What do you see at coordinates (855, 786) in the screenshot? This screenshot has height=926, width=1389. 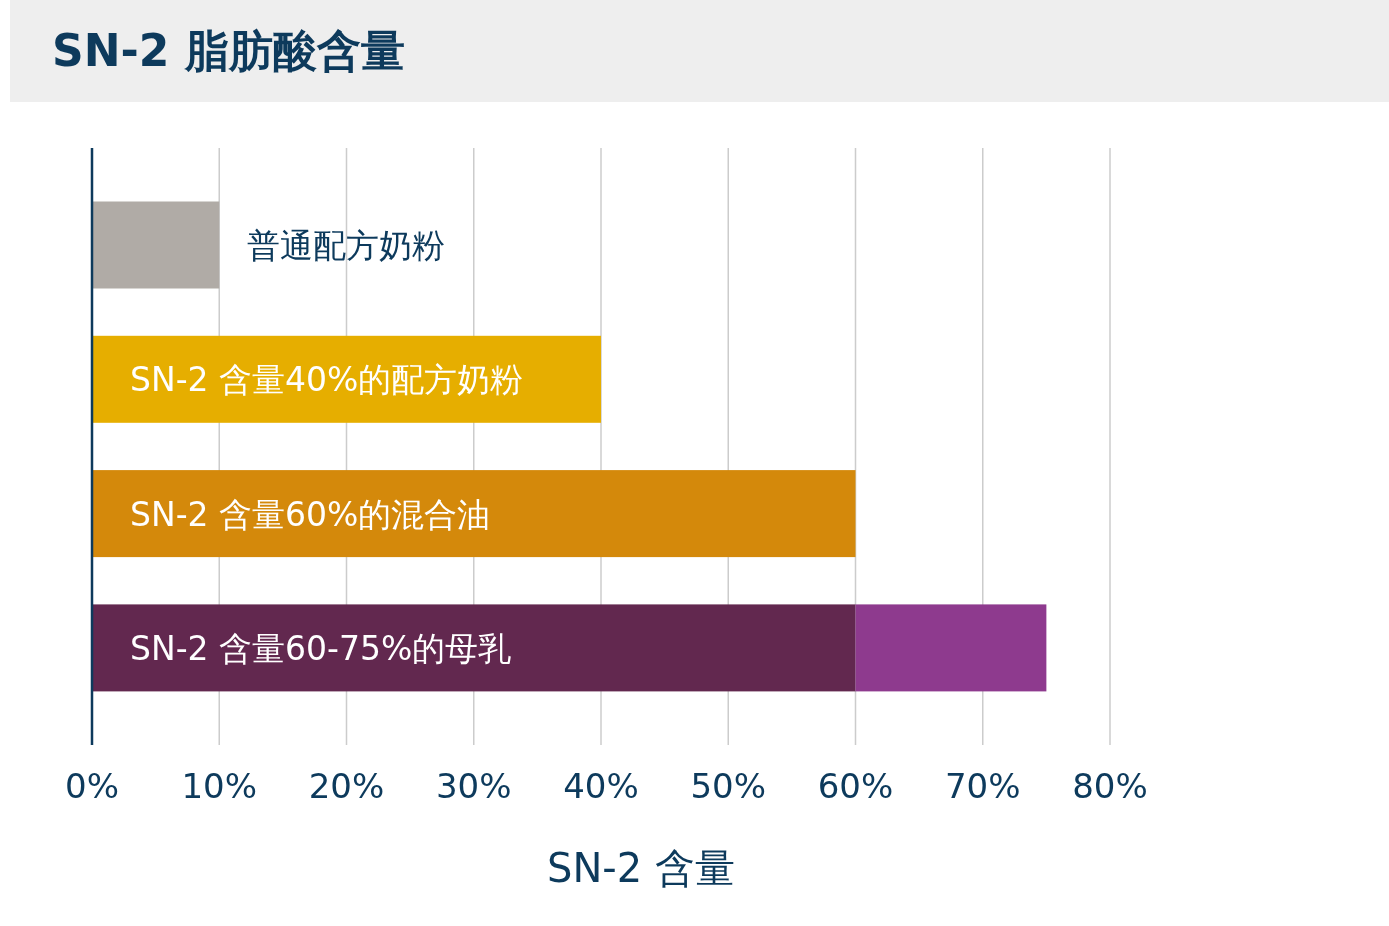 I see `x-tick-label: 60%` at bounding box center [855, 786].